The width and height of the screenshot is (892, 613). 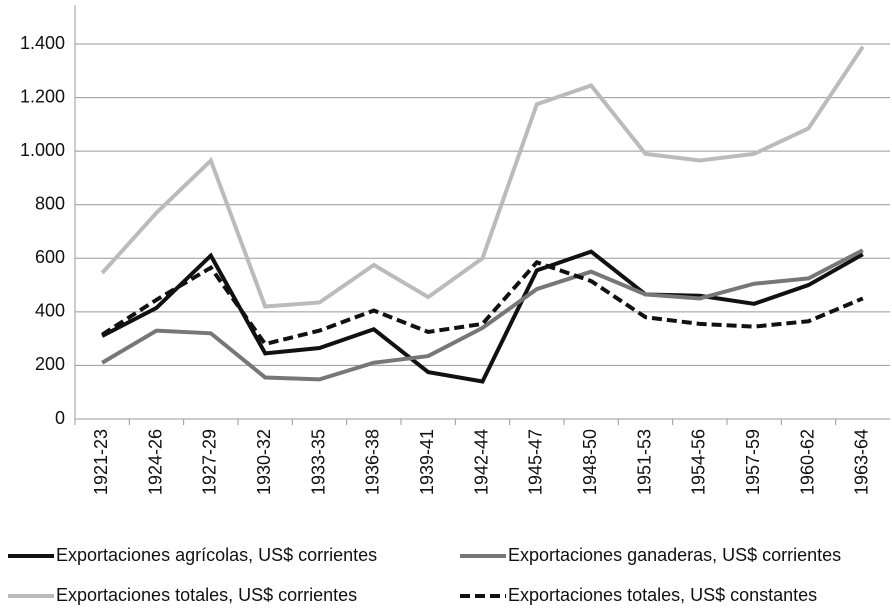 I want to click on x-tick-label: 1957-59, so click(x=753, y=462).